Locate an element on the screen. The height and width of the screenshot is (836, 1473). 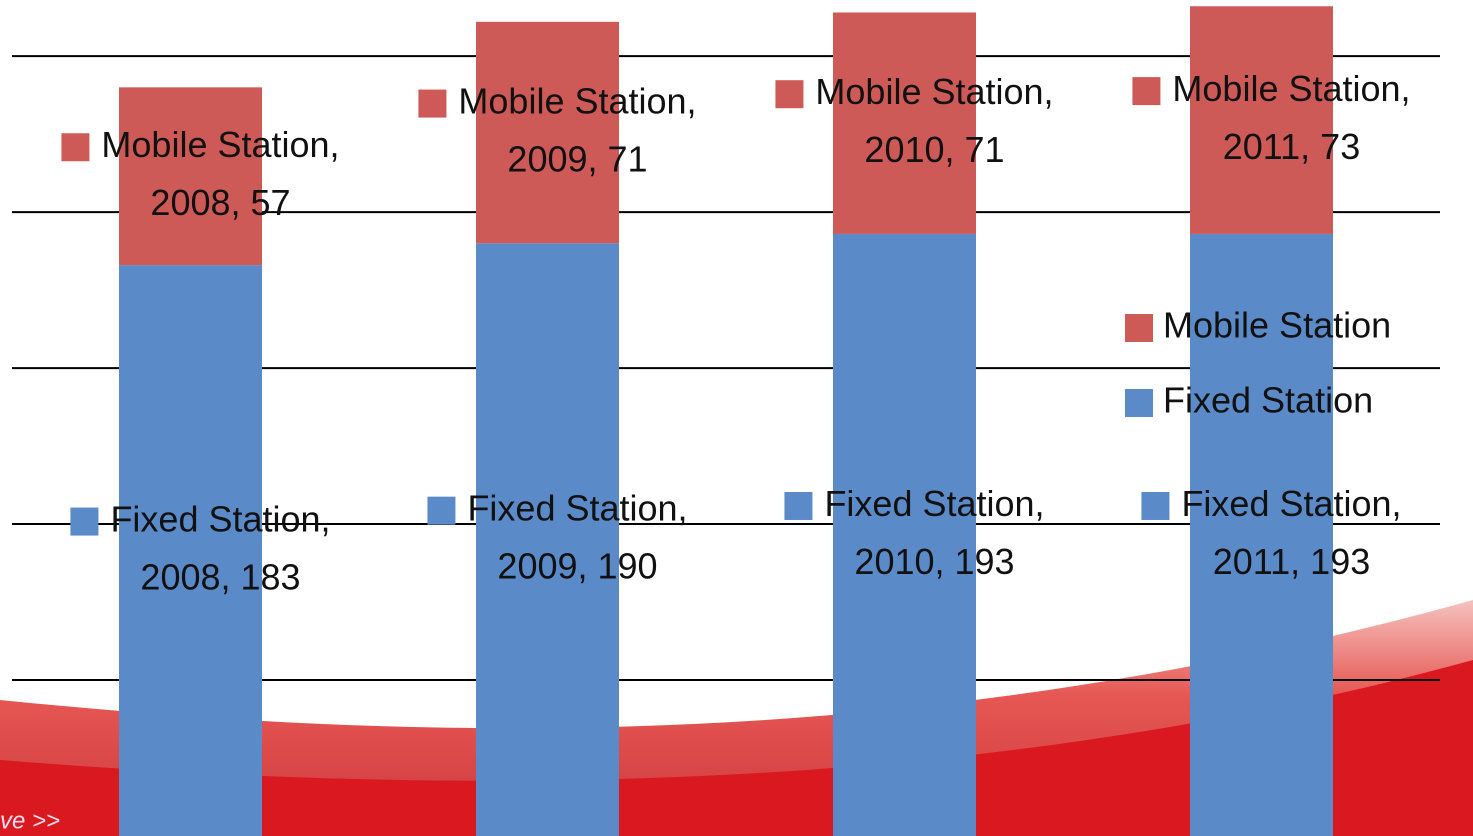
data-label: Mobile Station, 2008, 57 is located at coordinates (220, 173).